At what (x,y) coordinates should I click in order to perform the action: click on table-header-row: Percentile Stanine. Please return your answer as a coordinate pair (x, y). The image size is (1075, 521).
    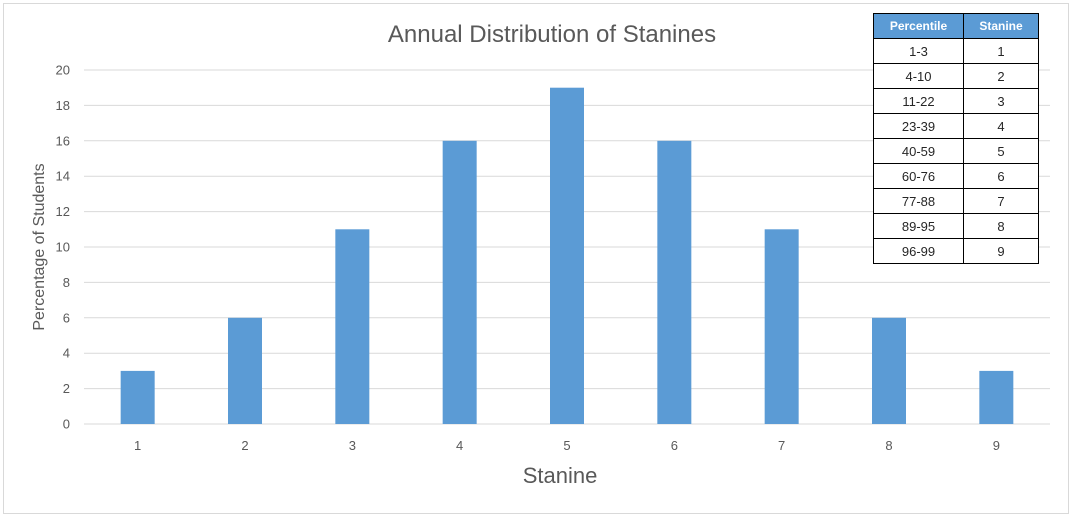
    Looking at the image, I should click on (956, 26).